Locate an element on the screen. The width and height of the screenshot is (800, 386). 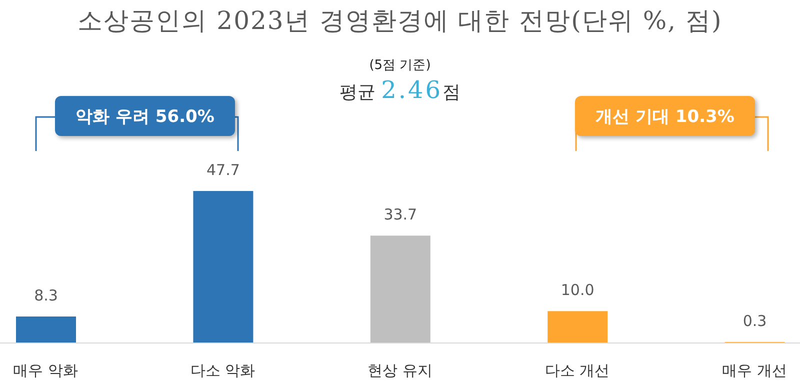
x-tick-label: 다소 개선 is located at coordinates (577, 371).